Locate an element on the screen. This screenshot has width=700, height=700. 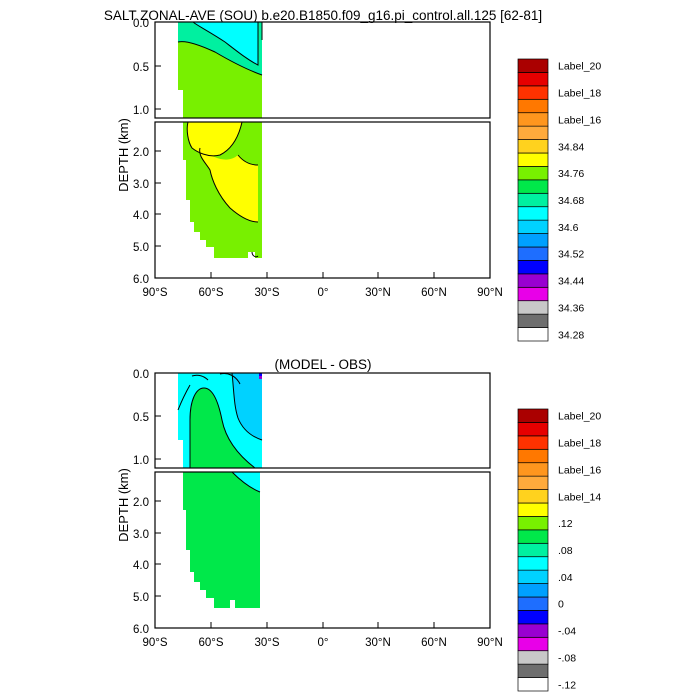
y-tick-label: 0.5 is located at coordinates (141, 418).